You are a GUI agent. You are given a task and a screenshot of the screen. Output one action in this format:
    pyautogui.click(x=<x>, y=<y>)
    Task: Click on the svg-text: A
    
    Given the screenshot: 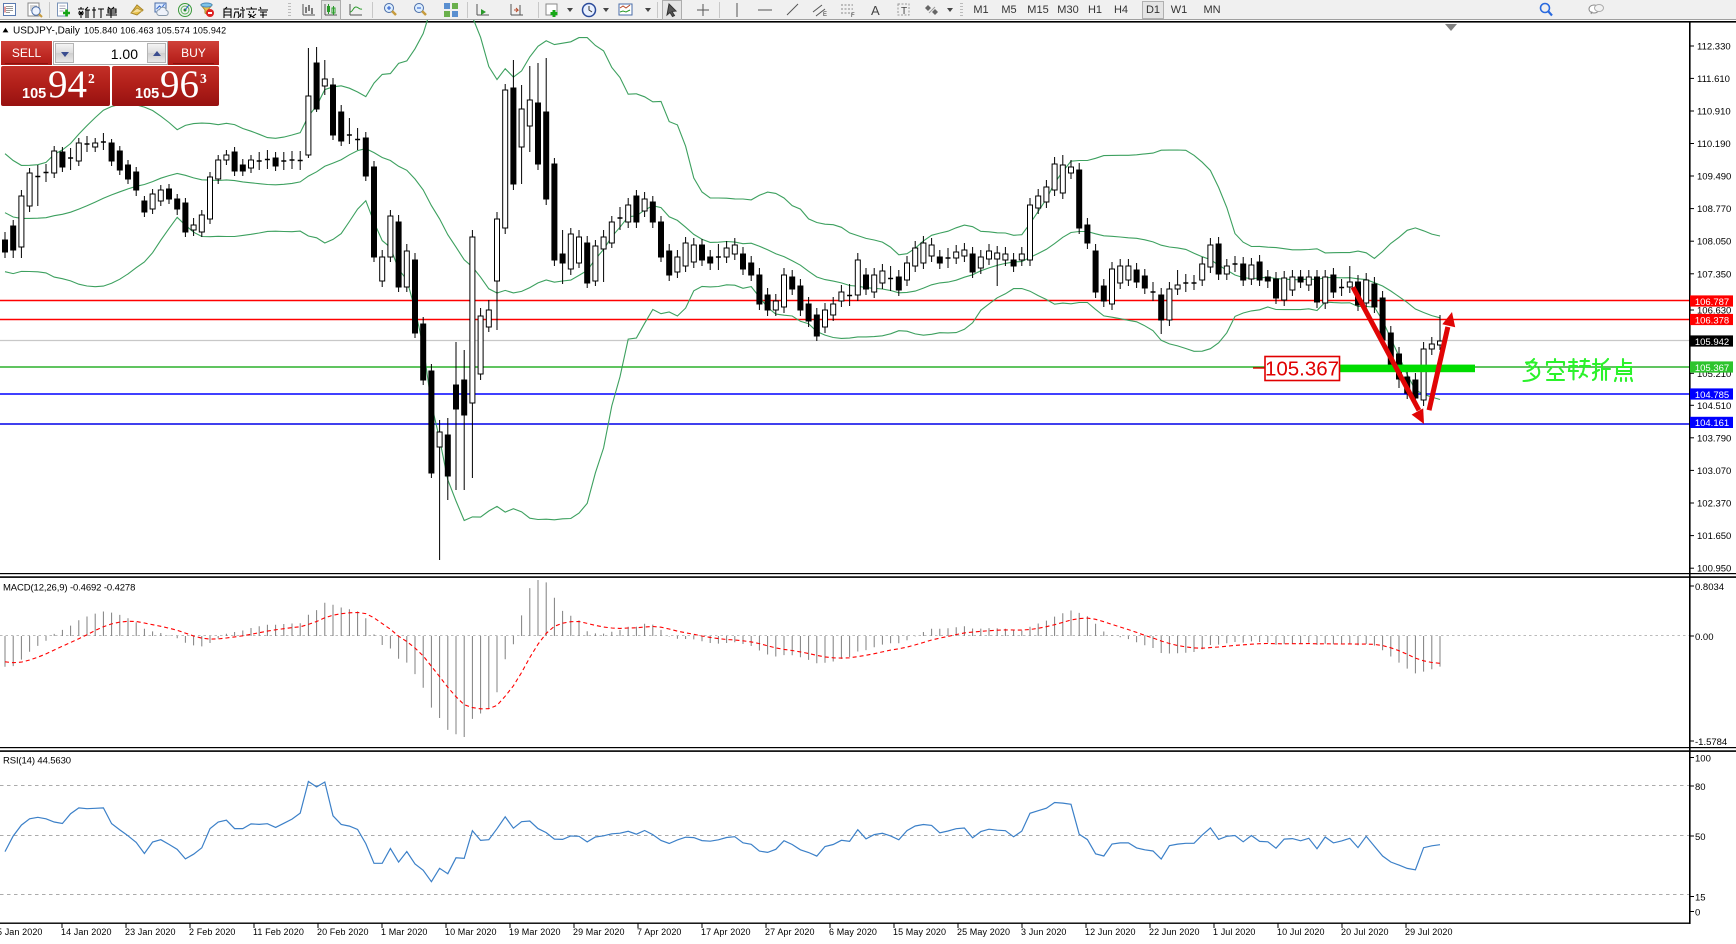 What is the action you would take?
    pyautogui.click(x=875, y=10)
    